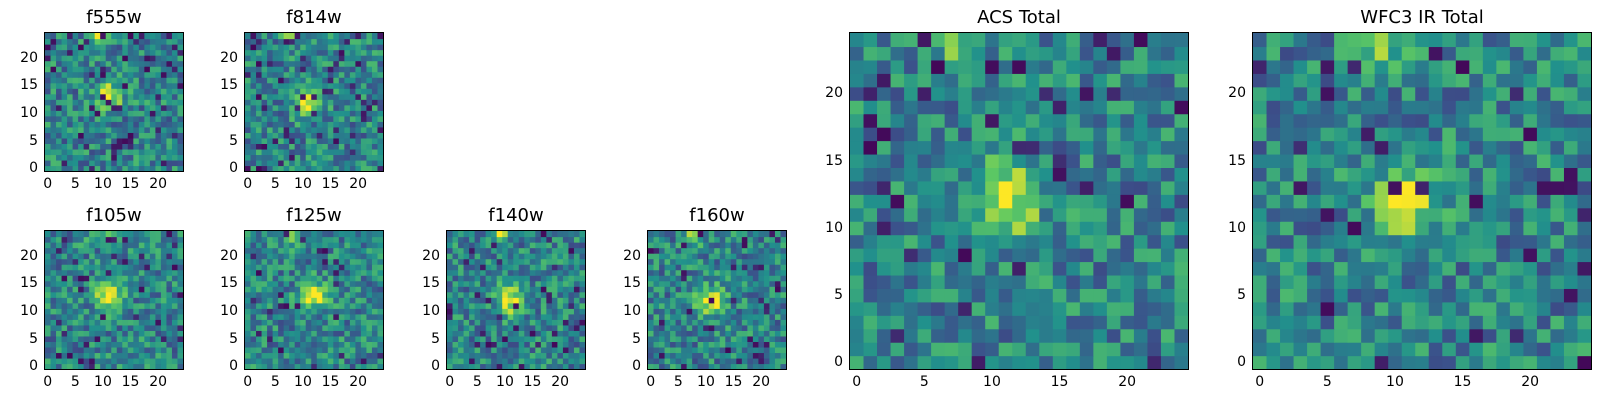 The width and height of the screenshot is (1600, 400). What do you see at coordinates (229, 85) in the screenshot?
I see `y-tick-label: 15` at bounding box center [229, 85].